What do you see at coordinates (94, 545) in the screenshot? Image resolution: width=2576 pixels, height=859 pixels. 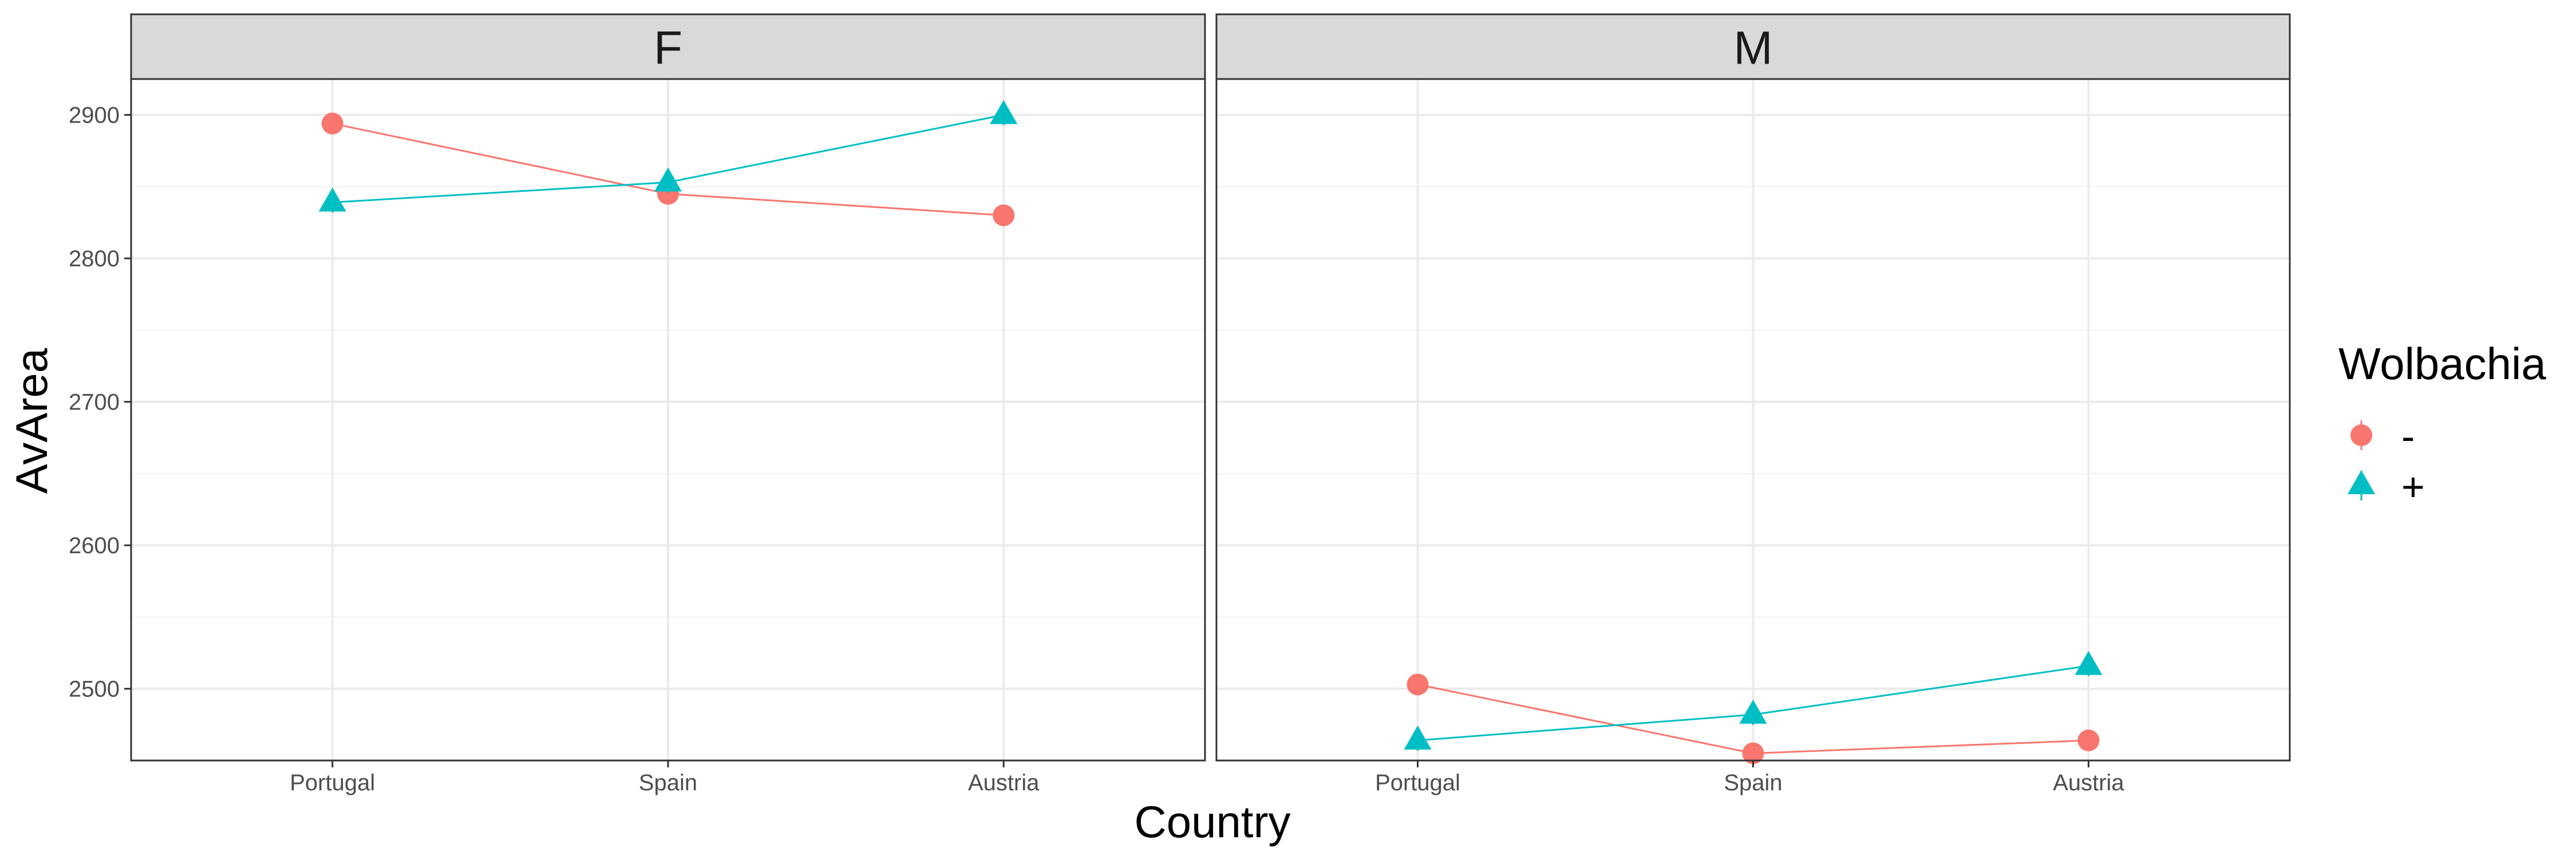 I see `y-tick-label: 2600` at bounding box center [94, 545].